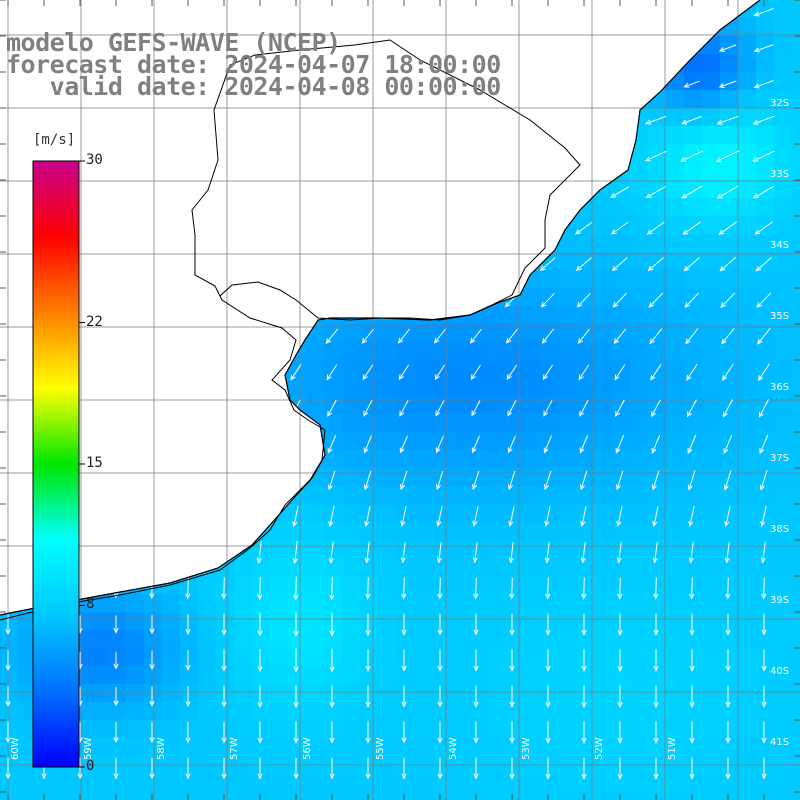 The height and width of the screenshot is (800, 800). What do you see at coordinates (94, 463) in the screenshot?
I see `colorbar-tick-label: 15` at bounding box center [94, 463].